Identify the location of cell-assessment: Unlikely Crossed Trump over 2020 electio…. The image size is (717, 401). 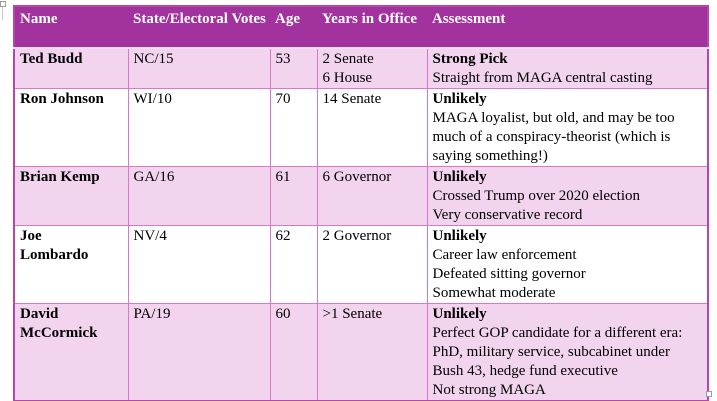
(567, 196).